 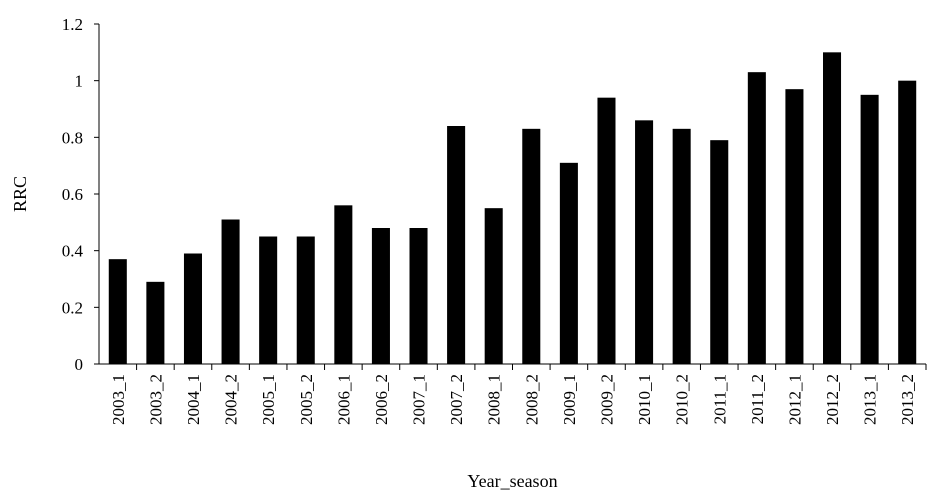 I want to click on x-tick-label: 2011_2, so click(x=757, y=399).